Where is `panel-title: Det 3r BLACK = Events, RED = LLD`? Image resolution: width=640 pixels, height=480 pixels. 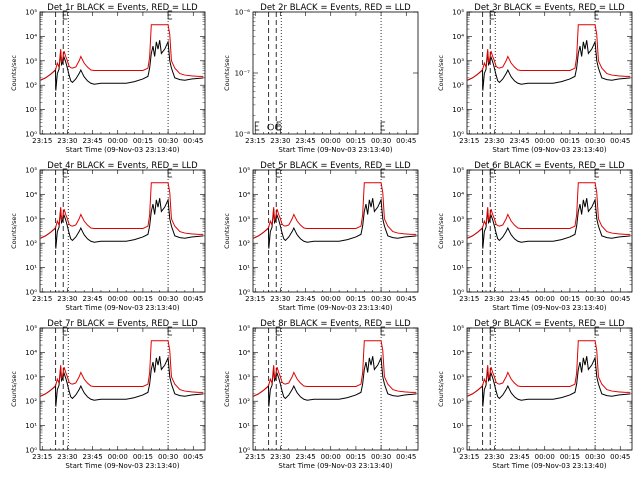 panel-title: Det 3r BLACK = Events, RED = LLD is located at coordinates (549, 8).